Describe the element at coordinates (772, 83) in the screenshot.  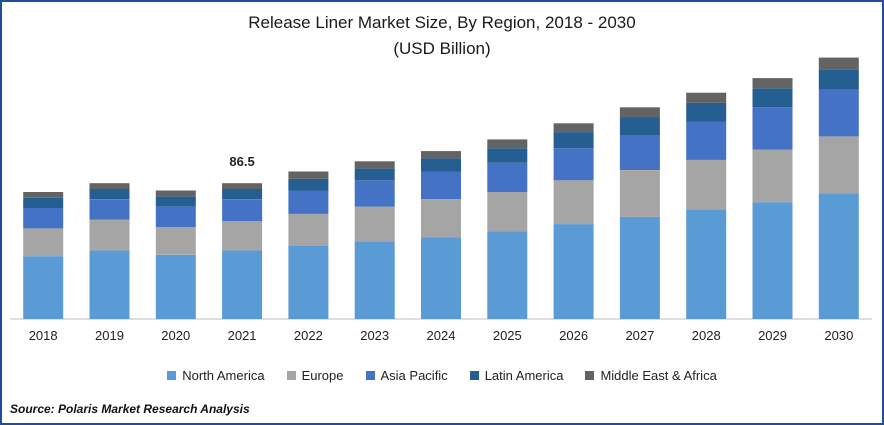
I see `bar-segment-2029-middle-east-africa` at that location.